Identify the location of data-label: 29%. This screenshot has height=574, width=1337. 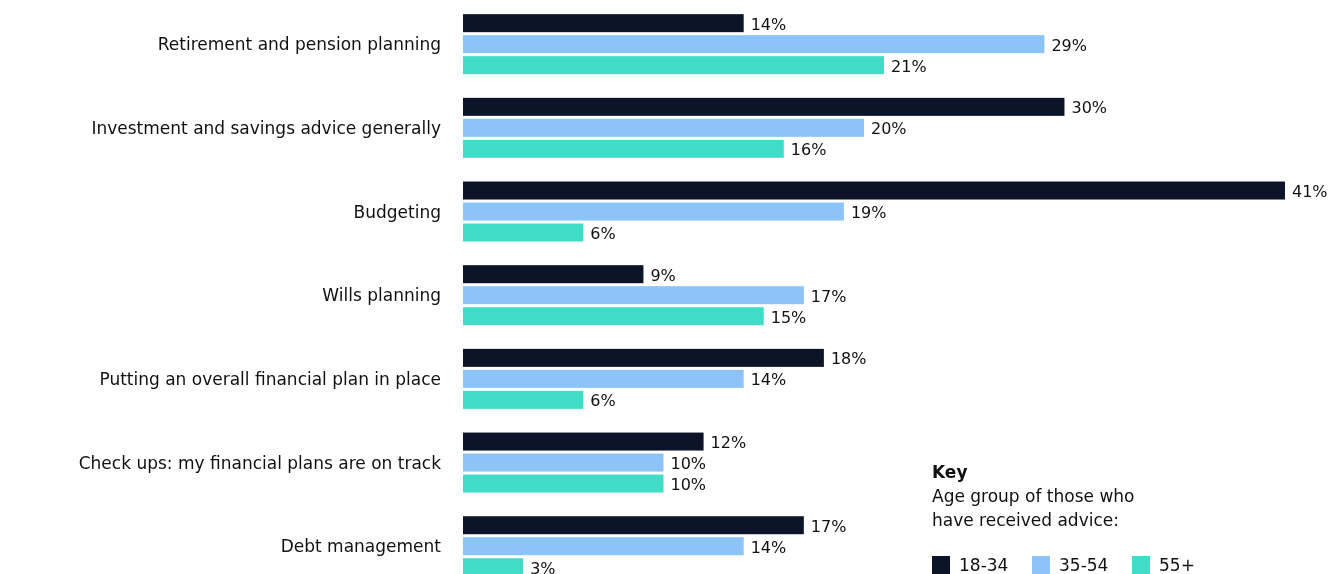
(1069, 45).